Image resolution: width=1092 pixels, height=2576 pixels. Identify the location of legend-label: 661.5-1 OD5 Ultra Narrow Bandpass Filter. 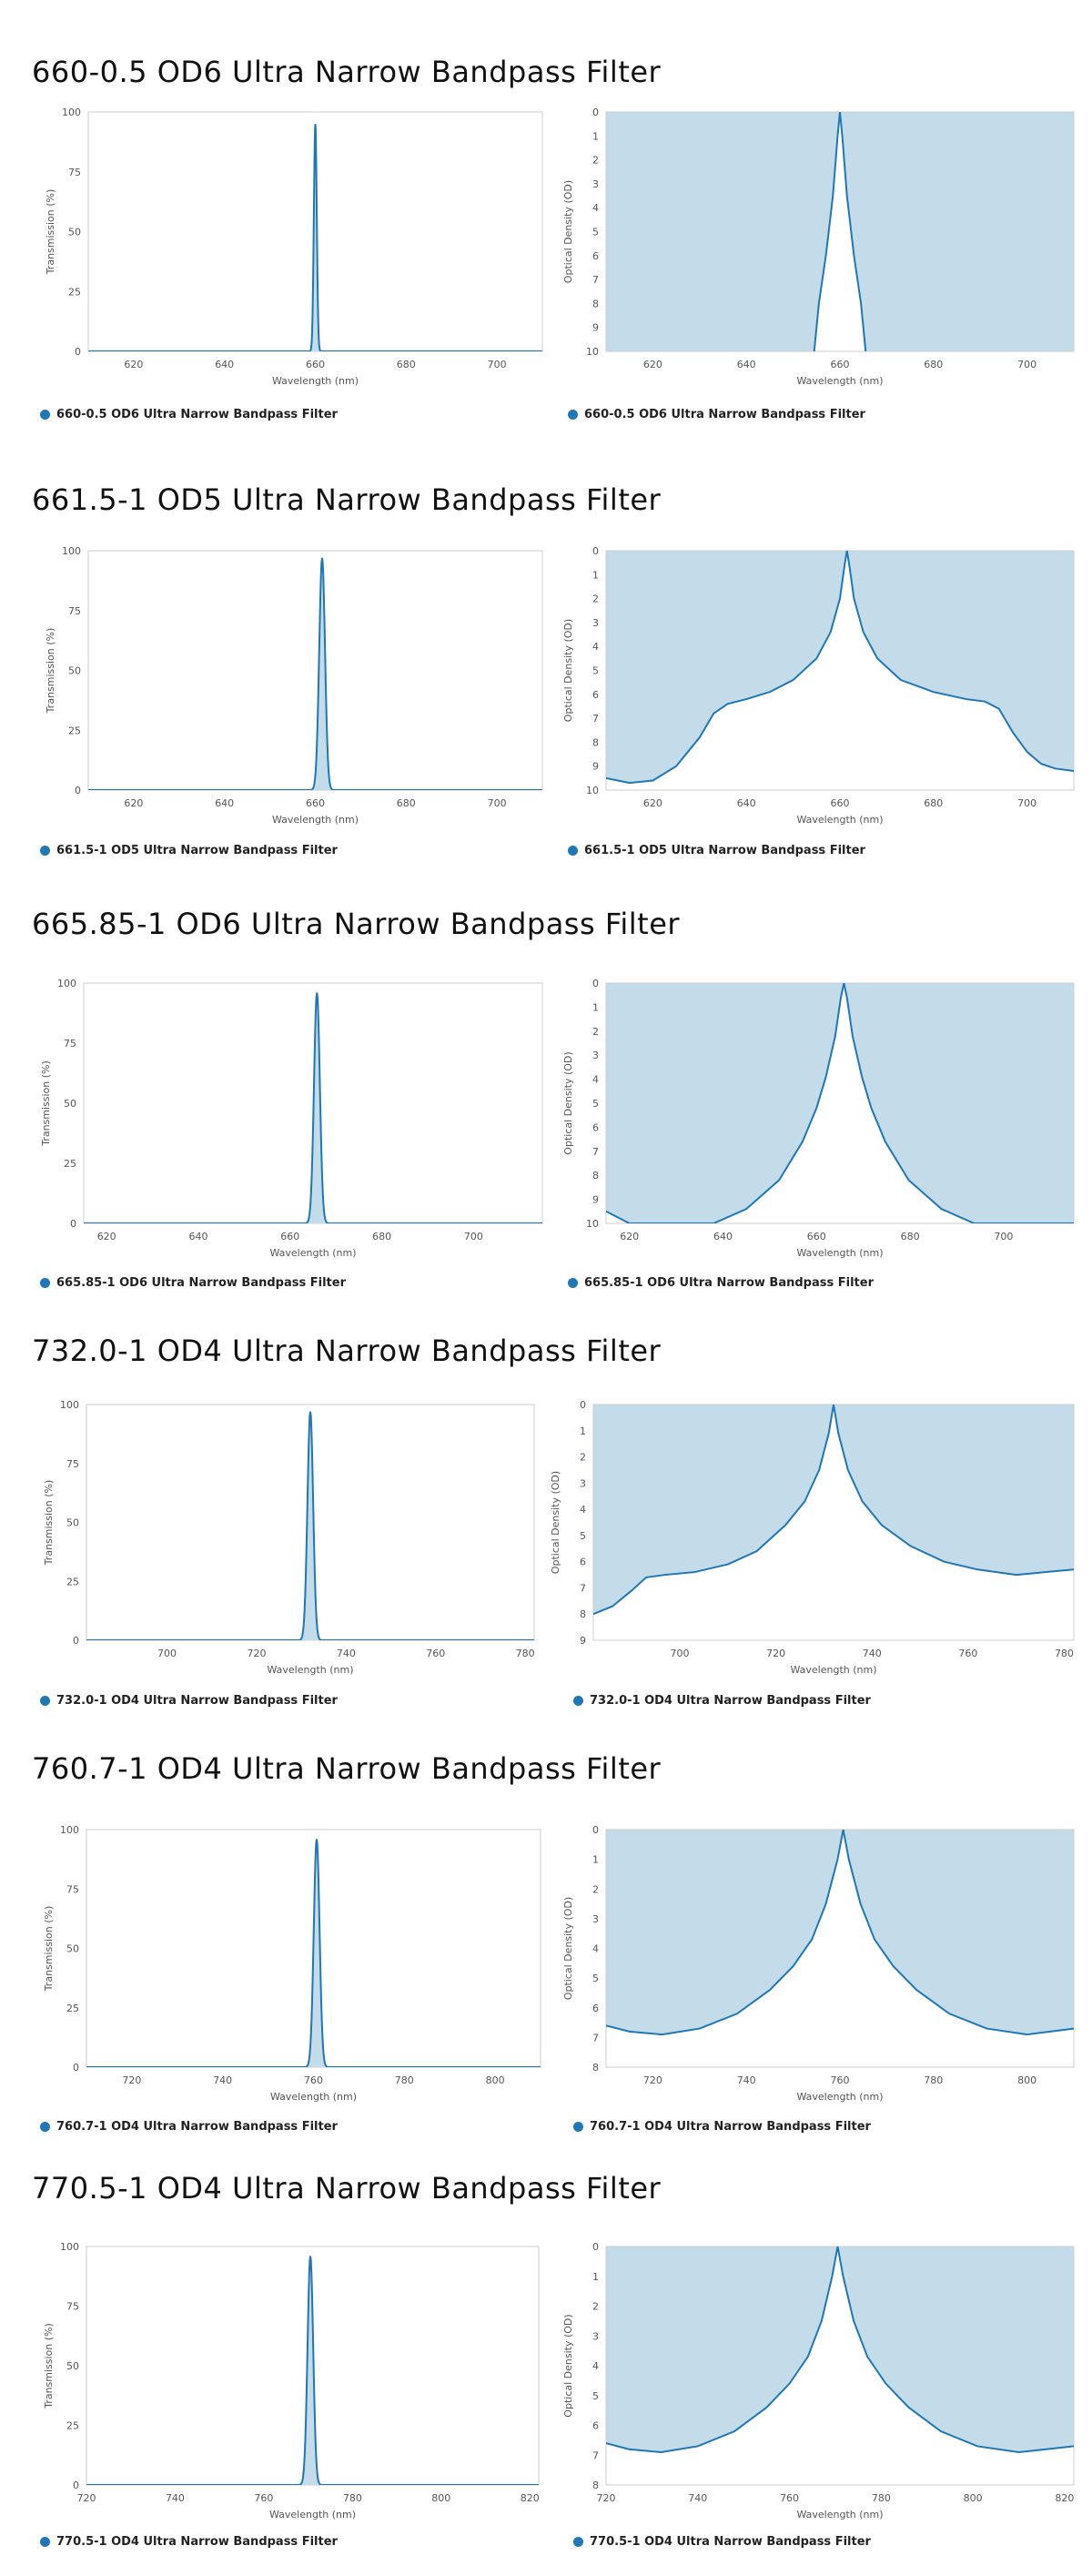
(197, 850).